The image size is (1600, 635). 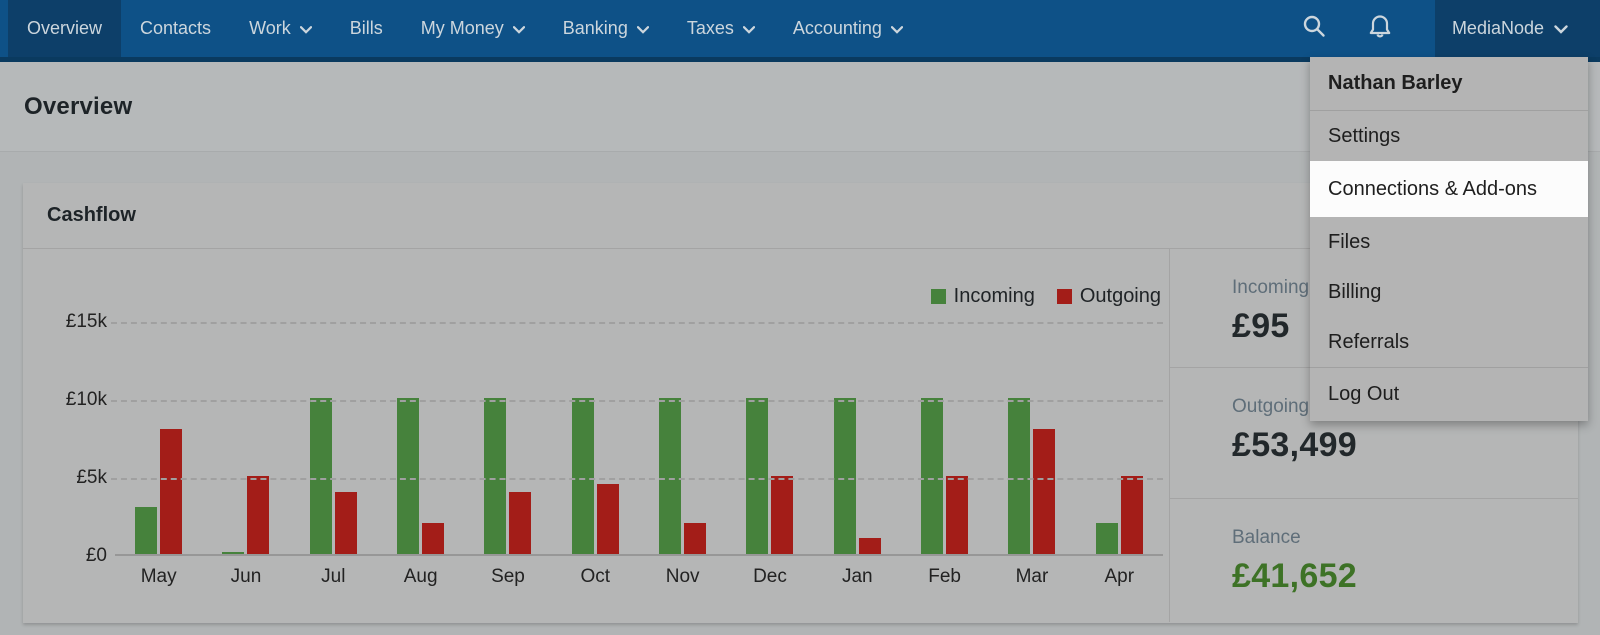 I want to click on bar-incoming-apr, so click(x=1106, y=538).